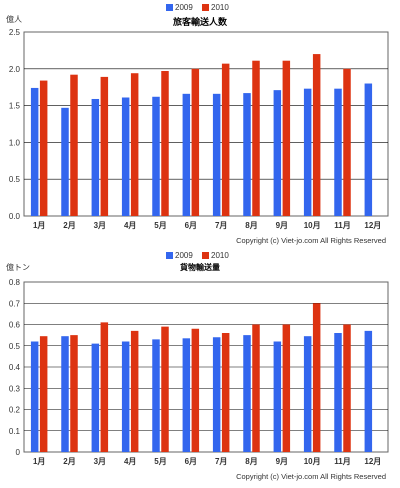 This screenshot has height=488, width=400. What do you see at coordinates (15, 410) in the screenshot?
I see `y-tick-label: 0.2` at bounding box center [15, 410].